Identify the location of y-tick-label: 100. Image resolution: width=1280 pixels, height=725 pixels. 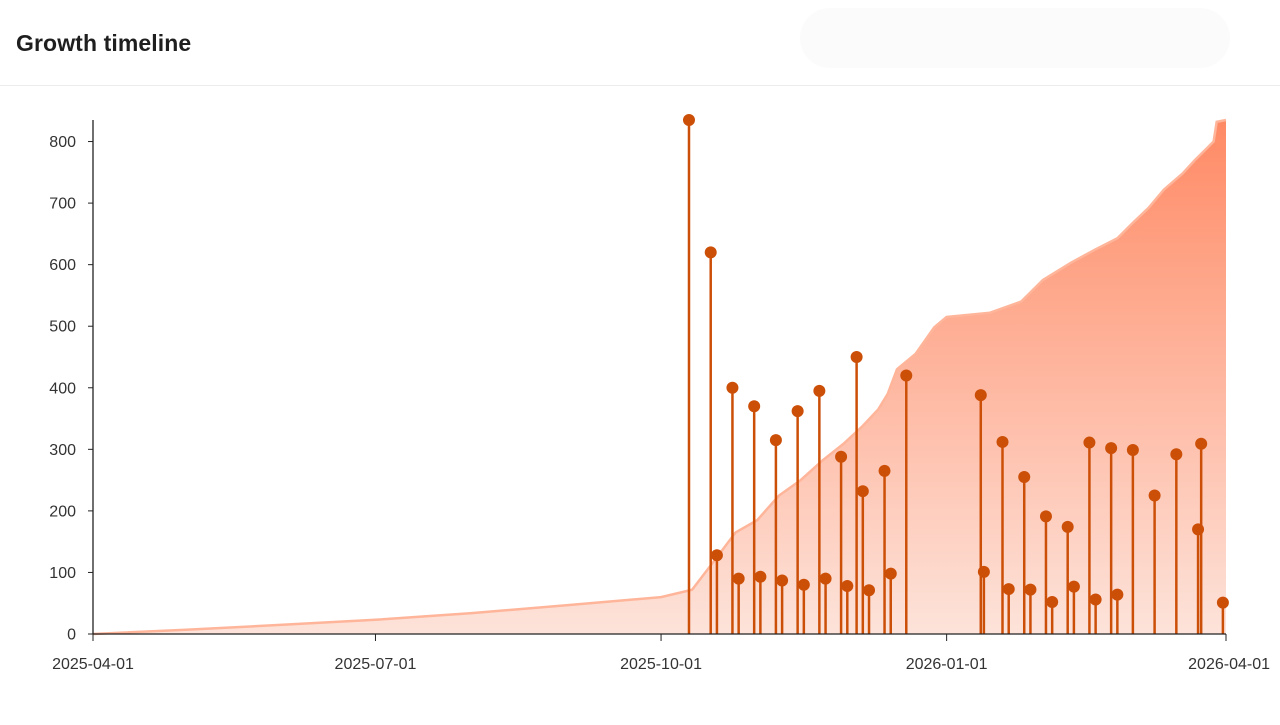
(62, 573).